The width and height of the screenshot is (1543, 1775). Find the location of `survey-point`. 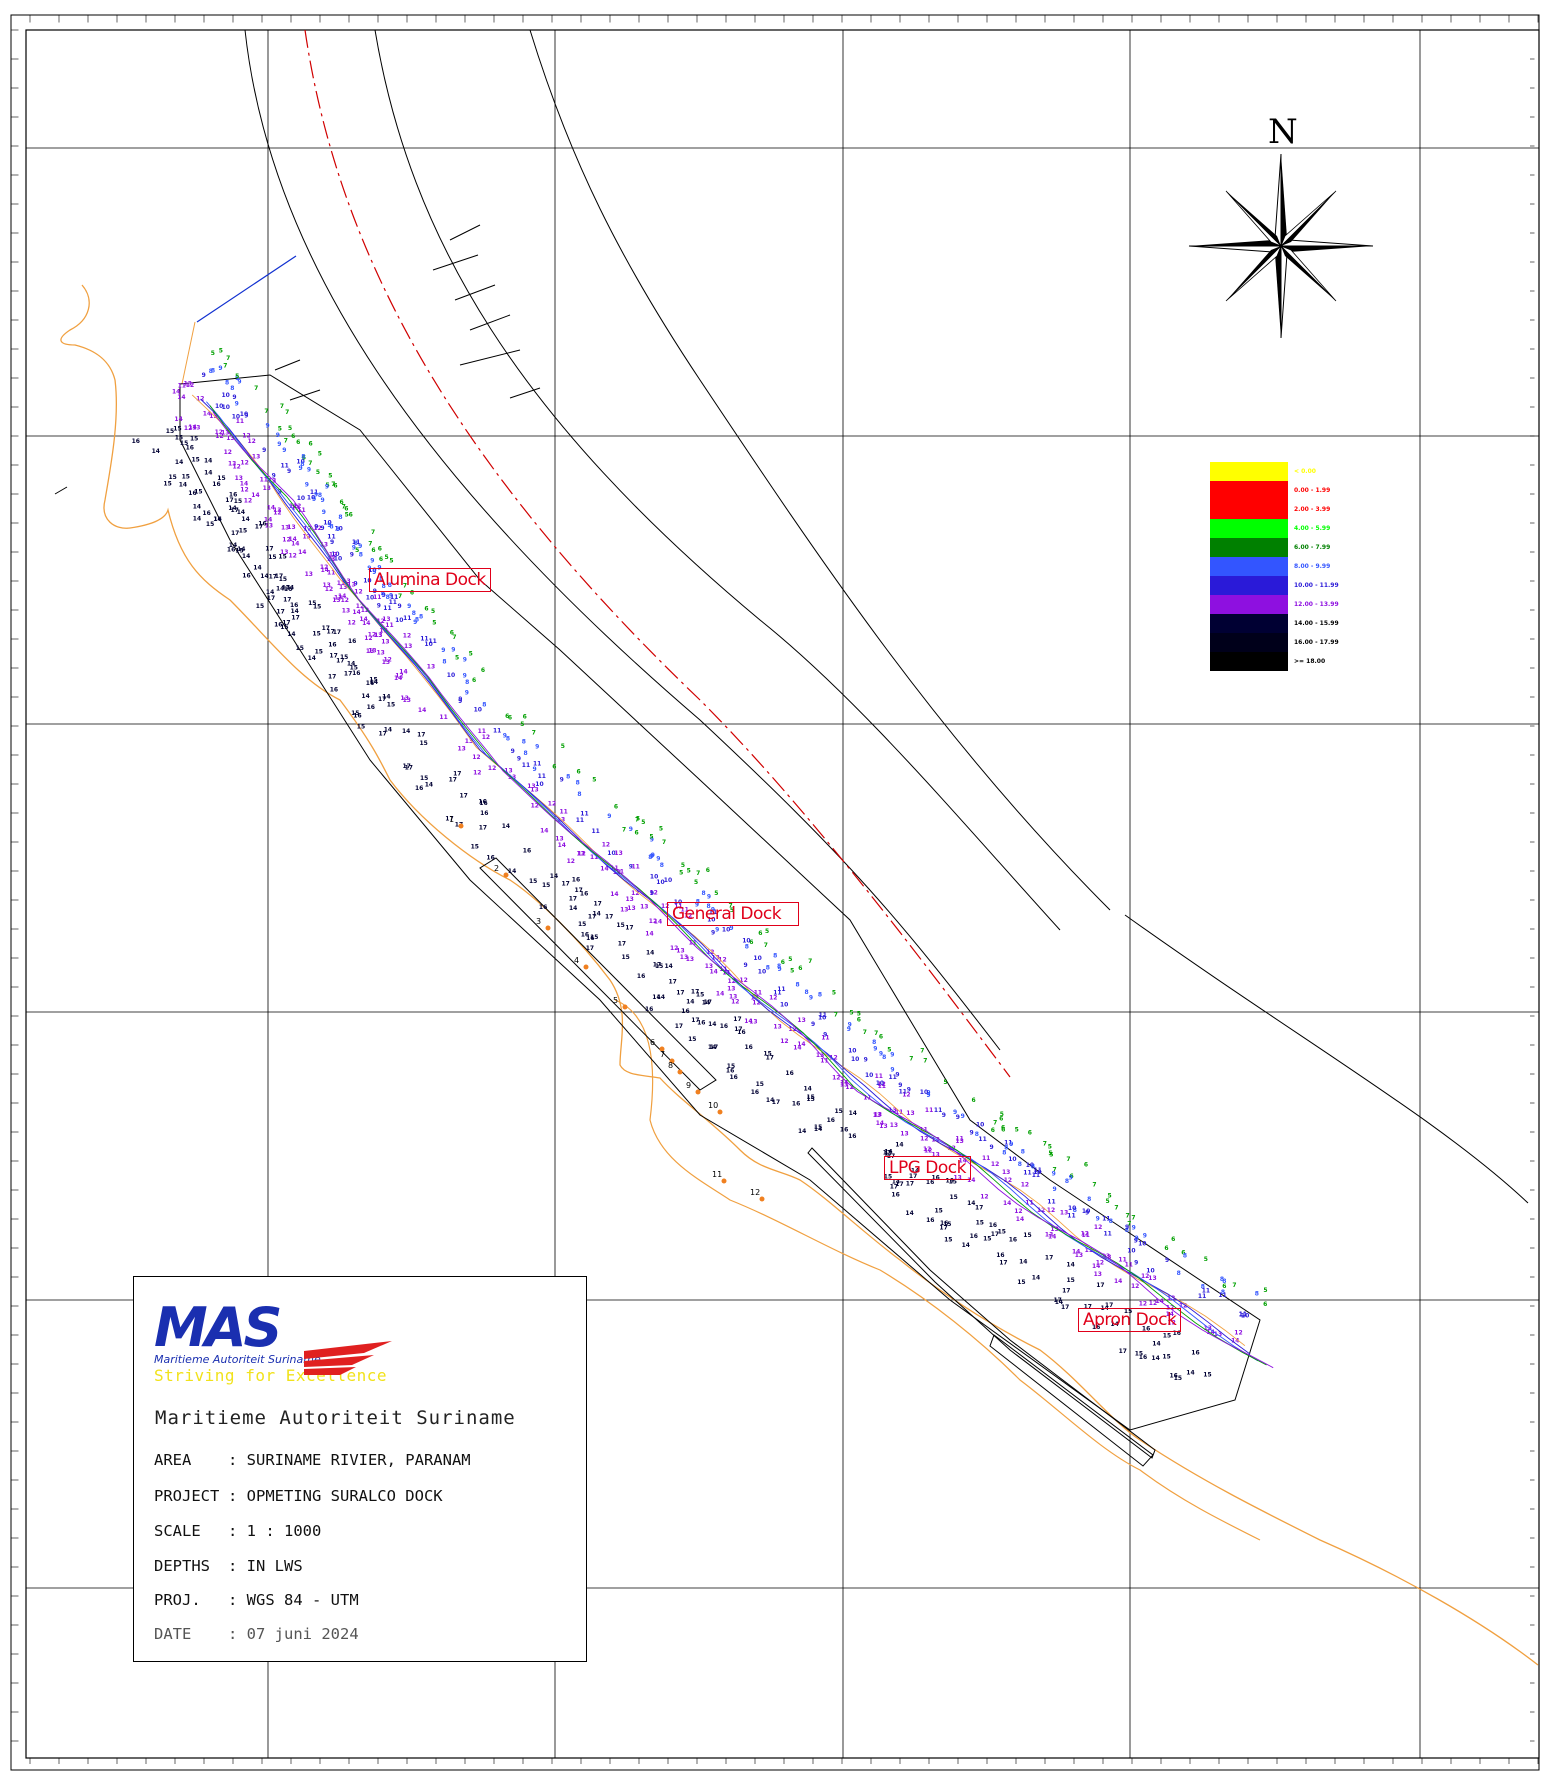

survey-point is located at coordinates (662, 1049).